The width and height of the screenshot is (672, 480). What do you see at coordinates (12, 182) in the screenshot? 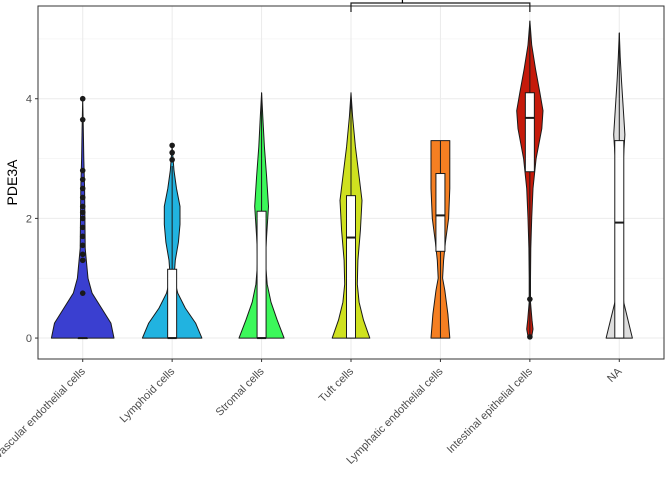
I see `y-axis-title: PDE3A` at bounding box center [12, 182].